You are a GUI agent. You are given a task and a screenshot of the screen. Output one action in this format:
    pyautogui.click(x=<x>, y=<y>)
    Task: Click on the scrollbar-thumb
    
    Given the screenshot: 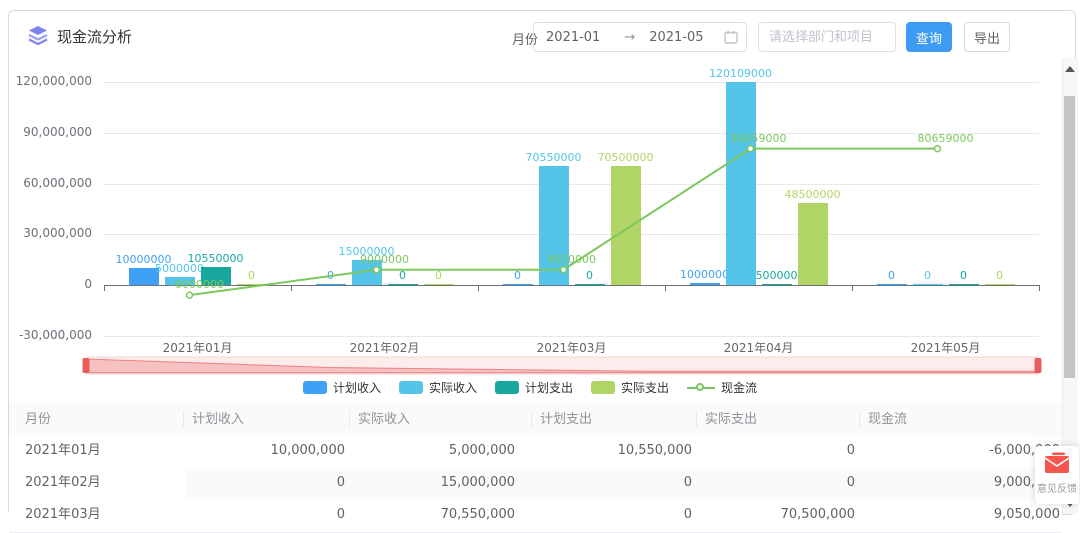 What is the action you would take?
    pyautogui.click(x=1069, y=237)
    